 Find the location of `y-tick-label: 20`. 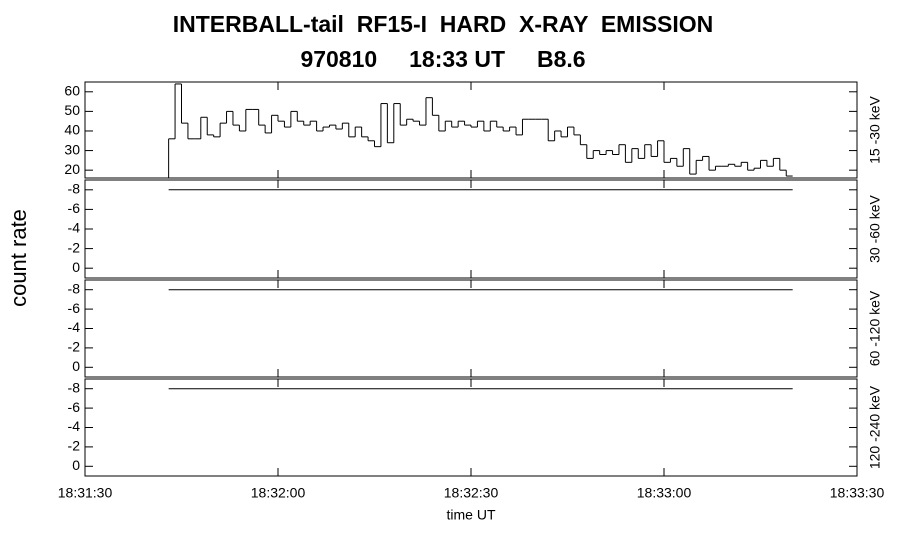

y-tick-label: 20 is located at coordinates (72, 169).